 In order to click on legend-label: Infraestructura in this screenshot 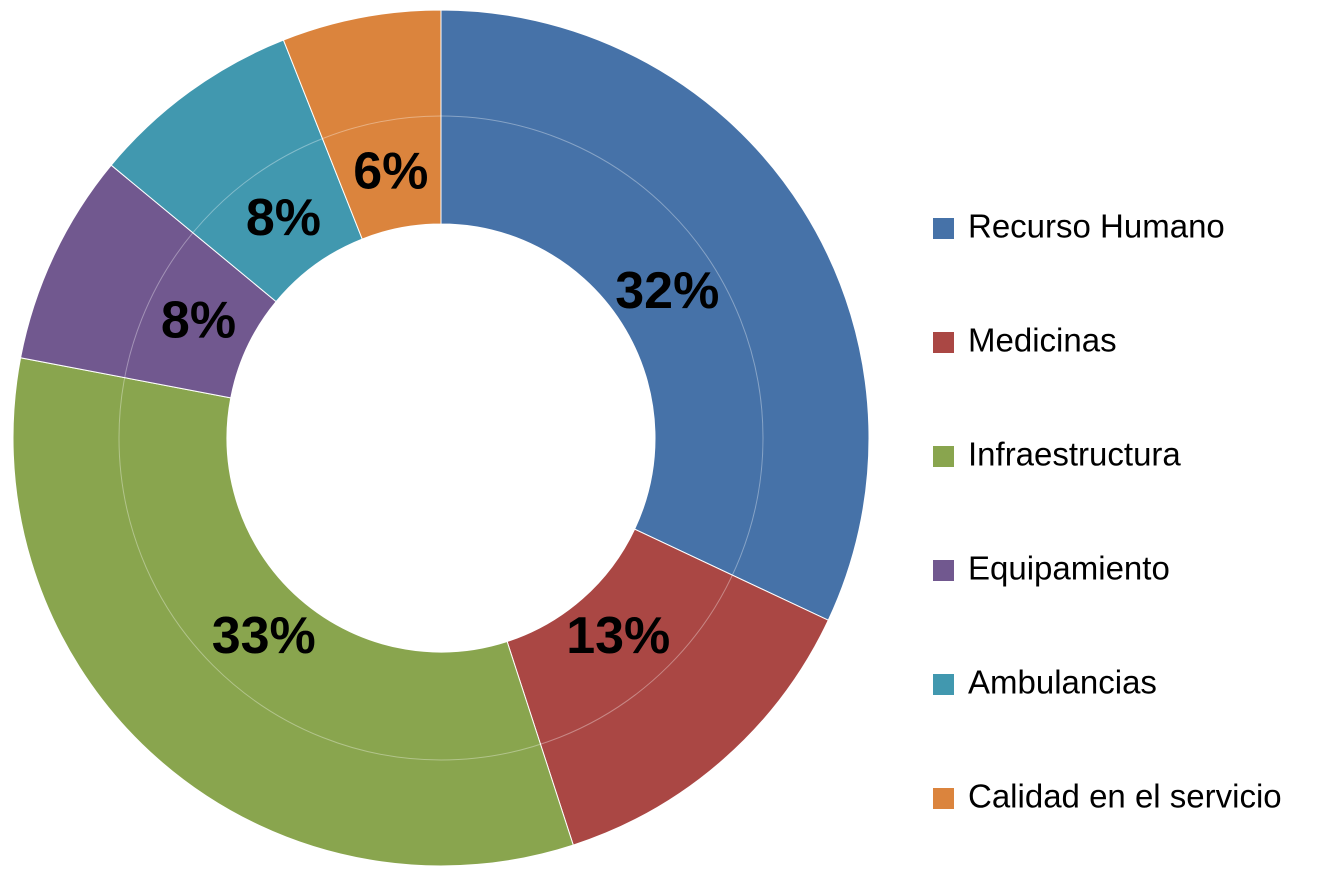, I will do `click(1074, 454)`.